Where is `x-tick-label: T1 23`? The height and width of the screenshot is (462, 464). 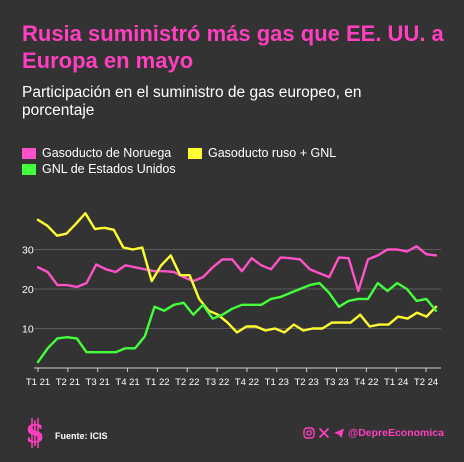
x-tick-label: T1 23 is located at coordinates (277, 382).